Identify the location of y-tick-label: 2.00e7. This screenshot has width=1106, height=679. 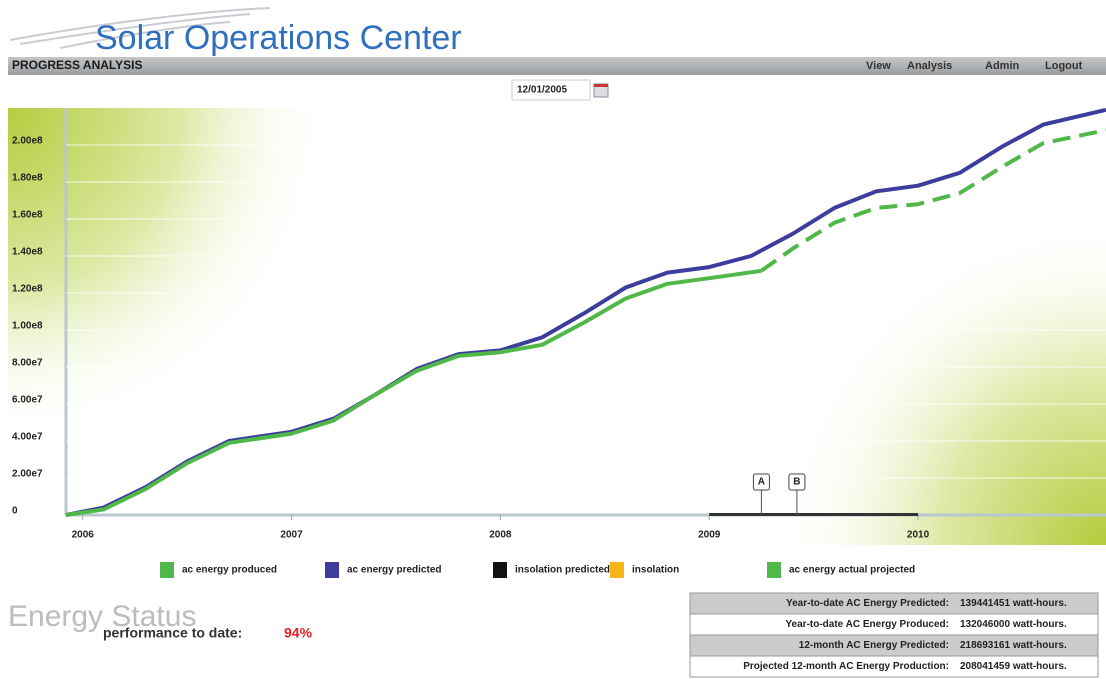
(27, 474).